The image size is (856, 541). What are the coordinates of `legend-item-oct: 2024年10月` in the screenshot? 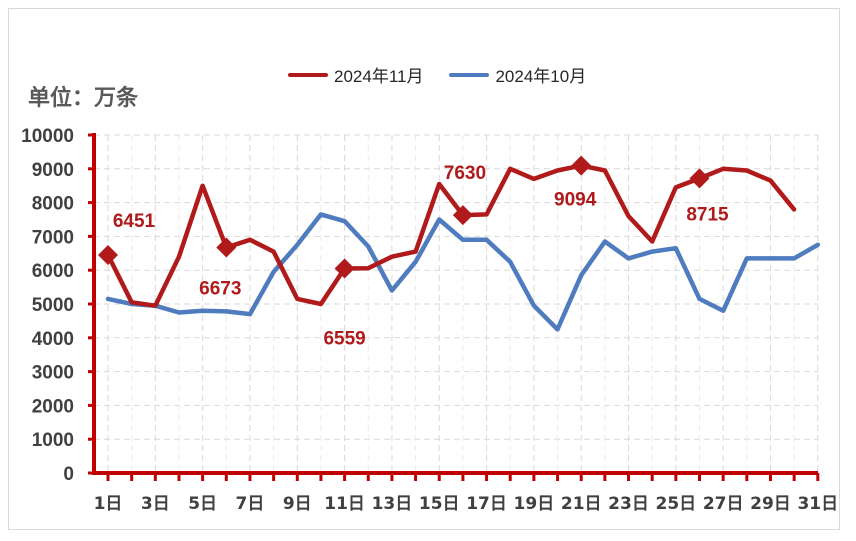 It's located at (517, 74).